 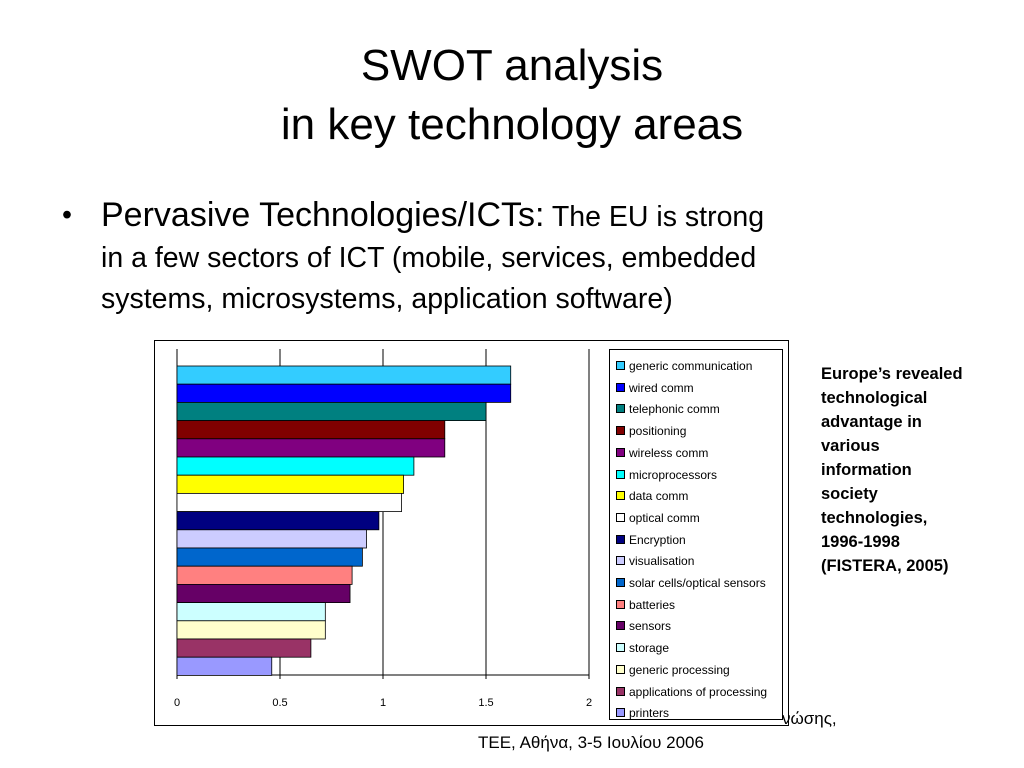 What do you see at coordinates (591, 742) in the screenshot?
I see `footer-line-2: ΤΕΕ, Αθήνα, 3-5 Ιουλίου 2006` at bounding box center [591, 742].